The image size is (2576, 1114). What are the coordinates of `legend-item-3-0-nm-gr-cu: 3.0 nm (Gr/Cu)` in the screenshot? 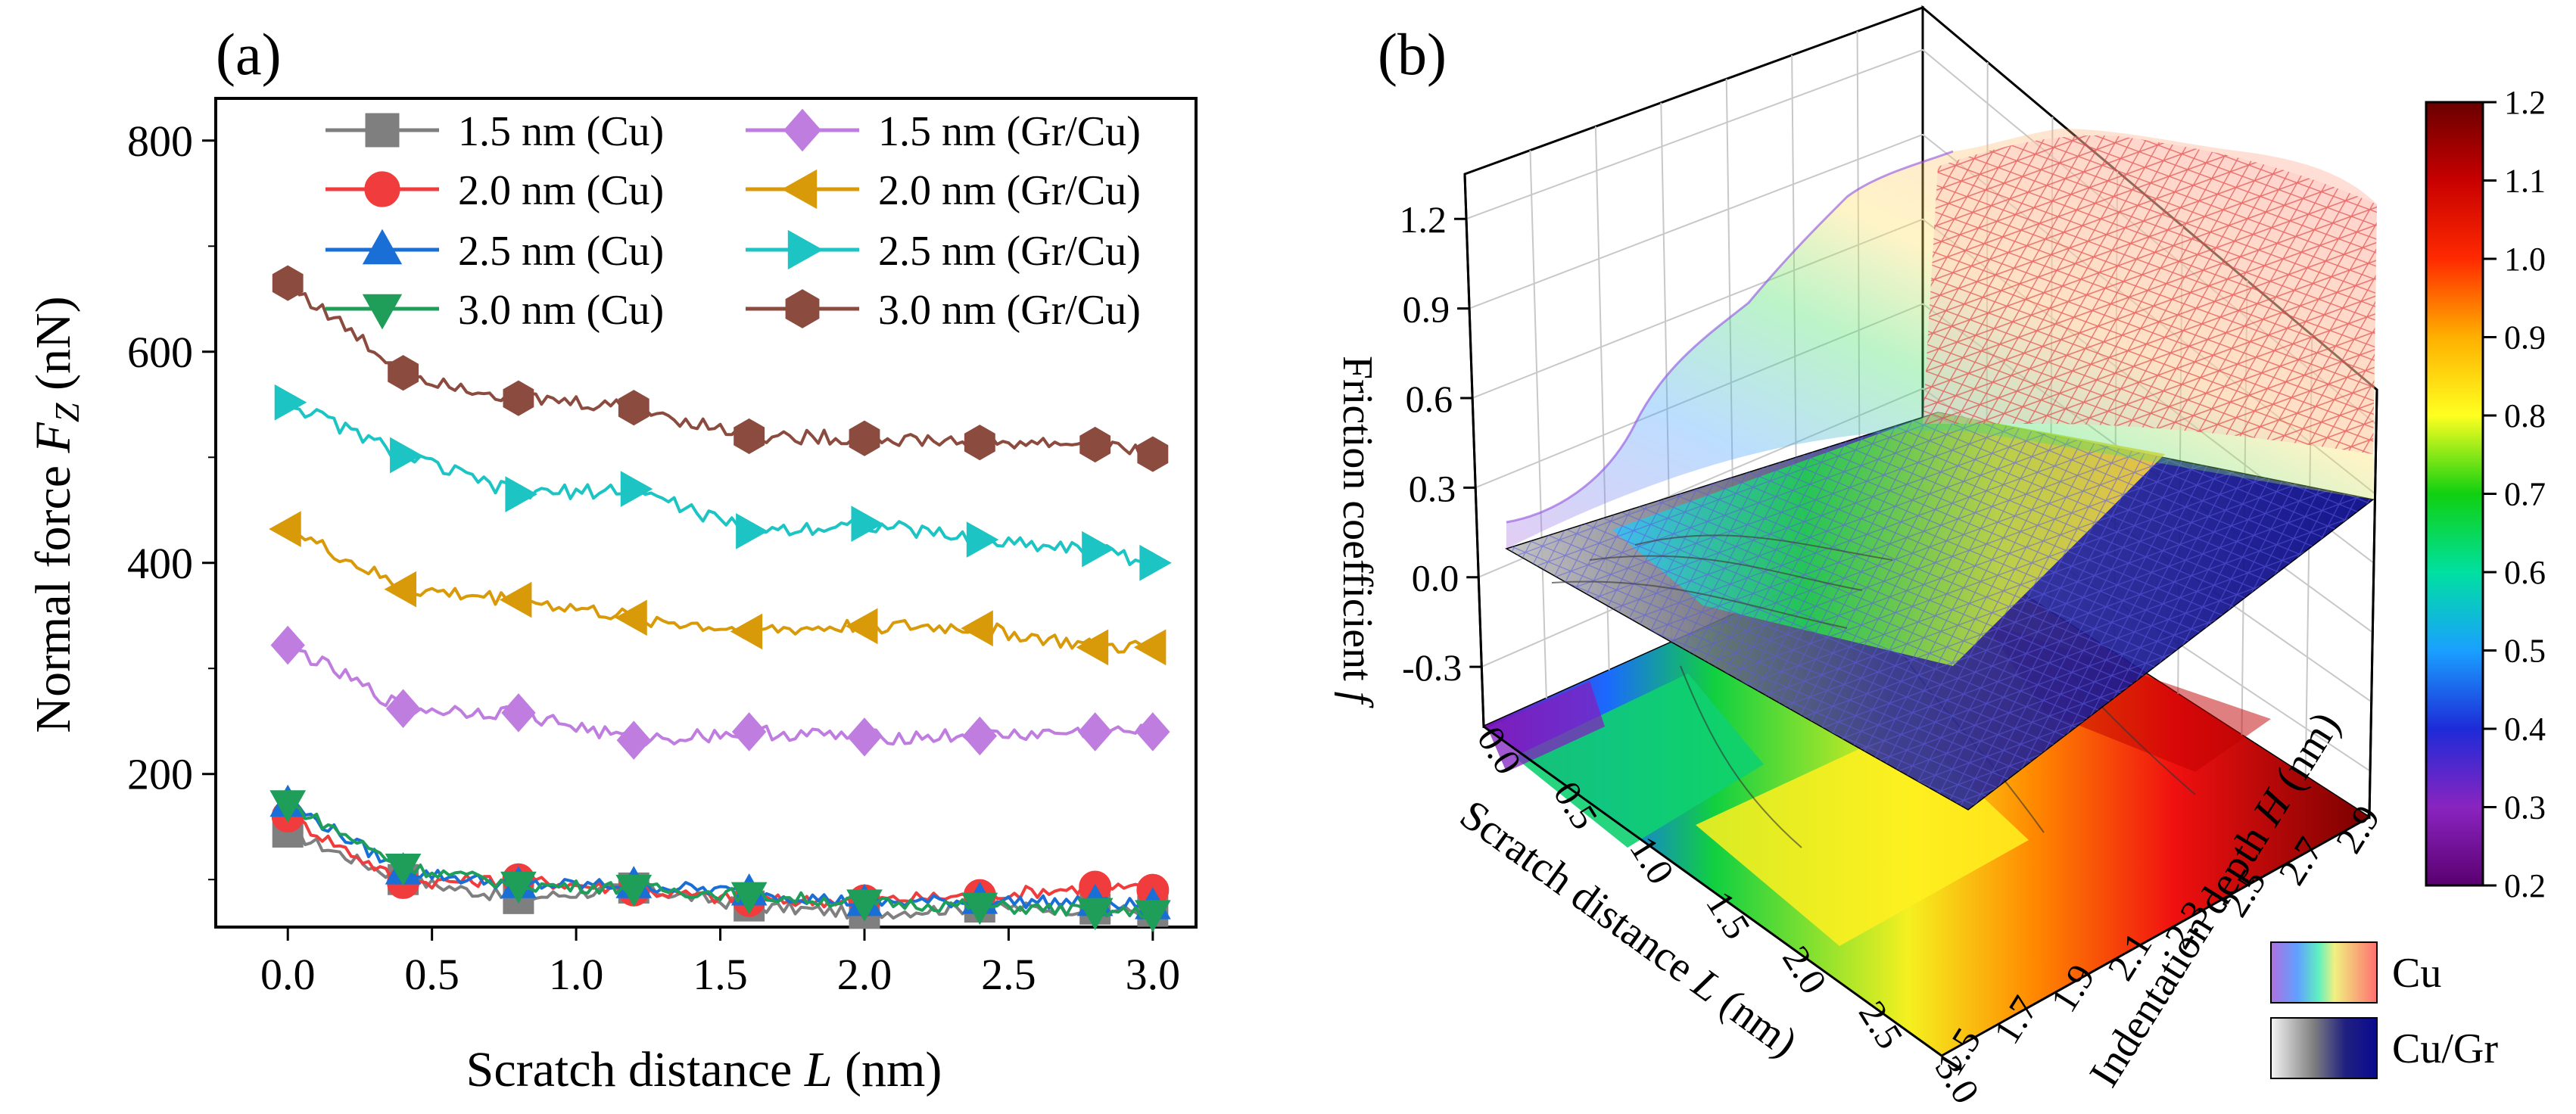 It's located at (943, 310).